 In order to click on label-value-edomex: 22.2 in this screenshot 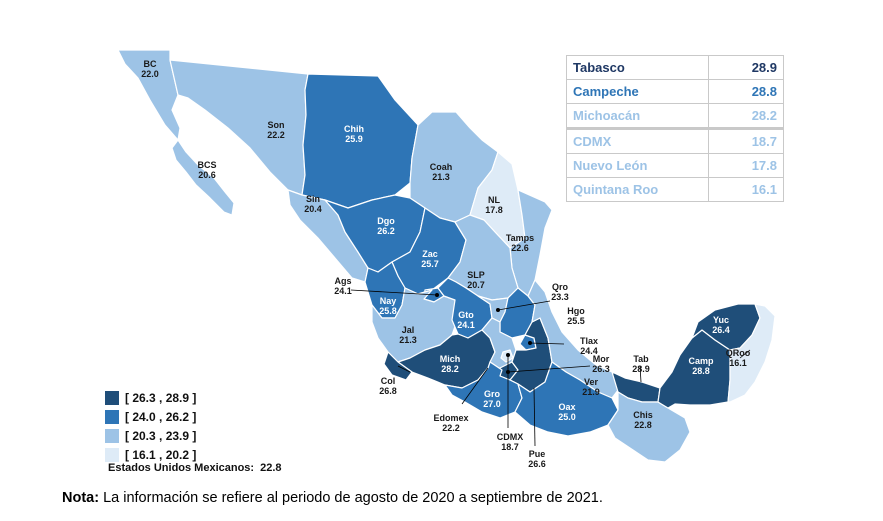, I will do `click(451, 428)`.